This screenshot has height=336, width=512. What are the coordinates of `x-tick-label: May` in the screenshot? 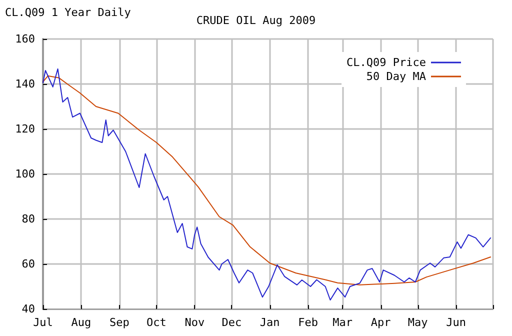 It's located at (418, 322).